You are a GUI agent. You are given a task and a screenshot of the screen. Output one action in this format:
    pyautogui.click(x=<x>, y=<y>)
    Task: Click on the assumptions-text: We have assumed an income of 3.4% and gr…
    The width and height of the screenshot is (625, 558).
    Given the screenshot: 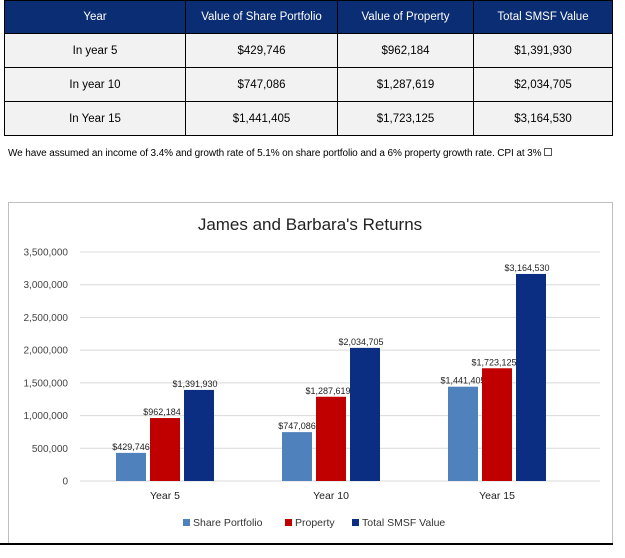 What is the action you would take?
    pyautogui.click(x=275, y=153)
    